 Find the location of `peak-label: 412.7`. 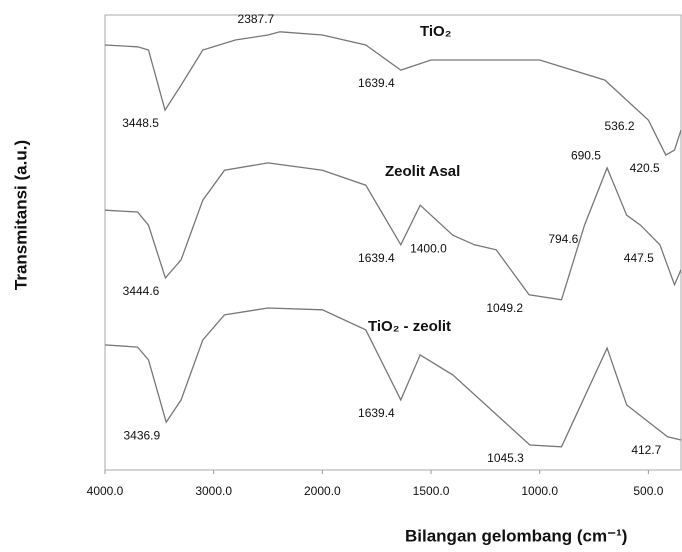

peak-label: 412.7 is located at coordinates (646, 450).